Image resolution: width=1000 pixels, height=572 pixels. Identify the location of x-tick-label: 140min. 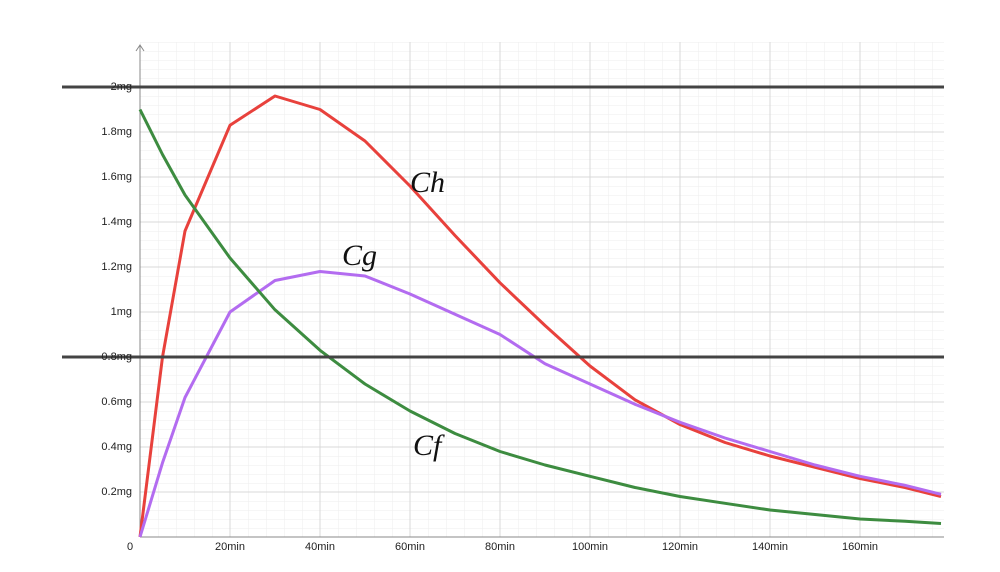
(770, 547).